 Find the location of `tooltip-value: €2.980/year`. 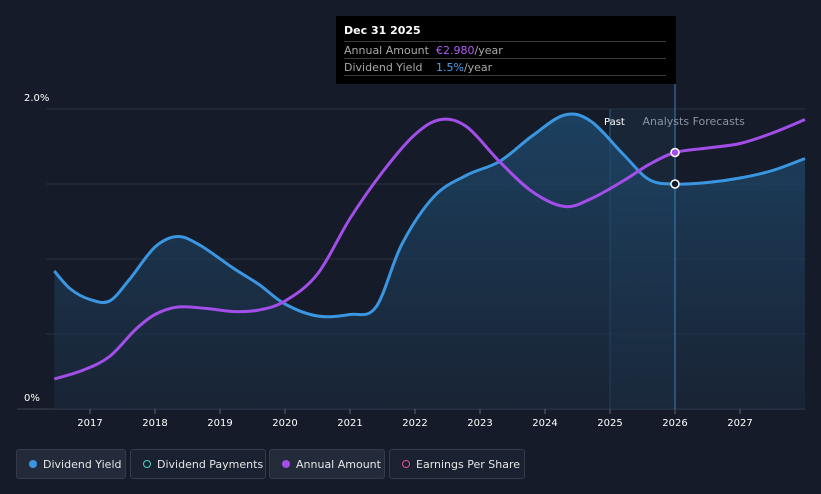

tooltip-value: €2.980/year is located at coordinates (469, 50).